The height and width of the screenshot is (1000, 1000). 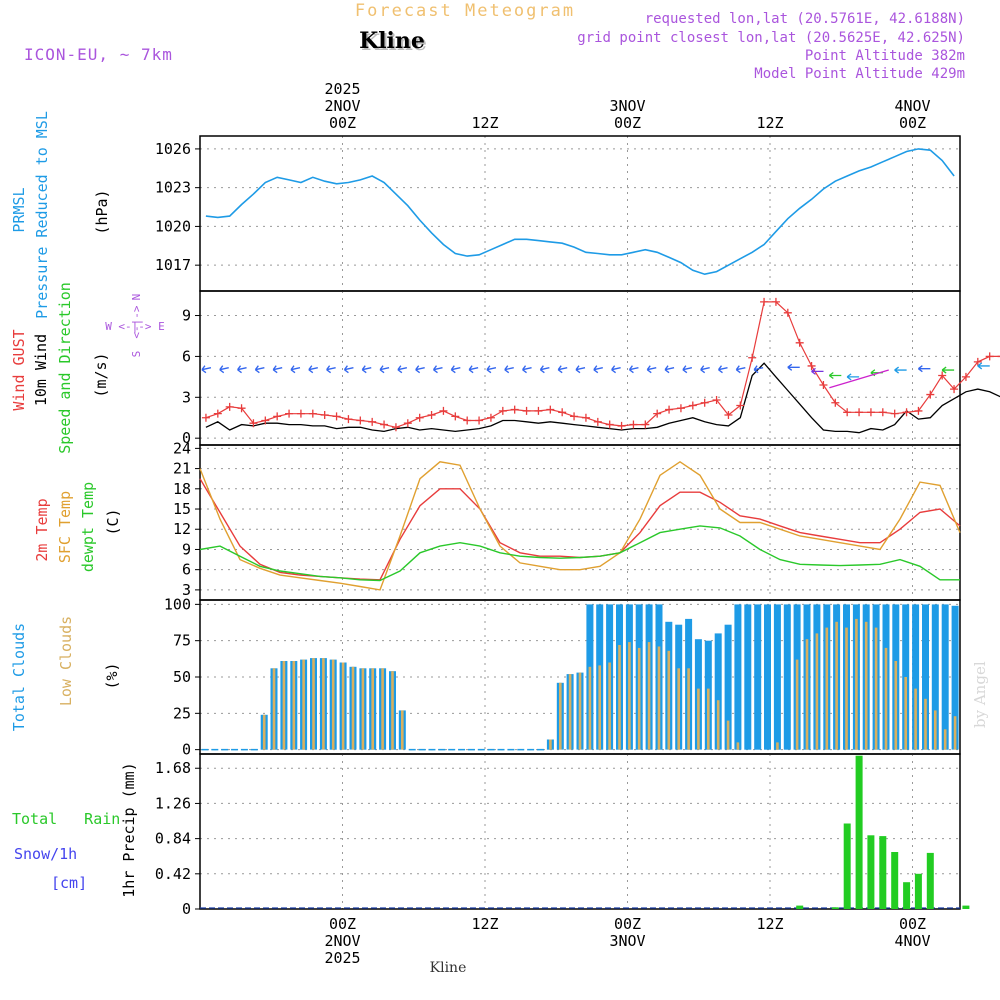 What do you see at coordinates (42, 215) in the screenshot?
I see `pressure-label: Pressure Reduced to MSL` at bounding box center [42, 215].